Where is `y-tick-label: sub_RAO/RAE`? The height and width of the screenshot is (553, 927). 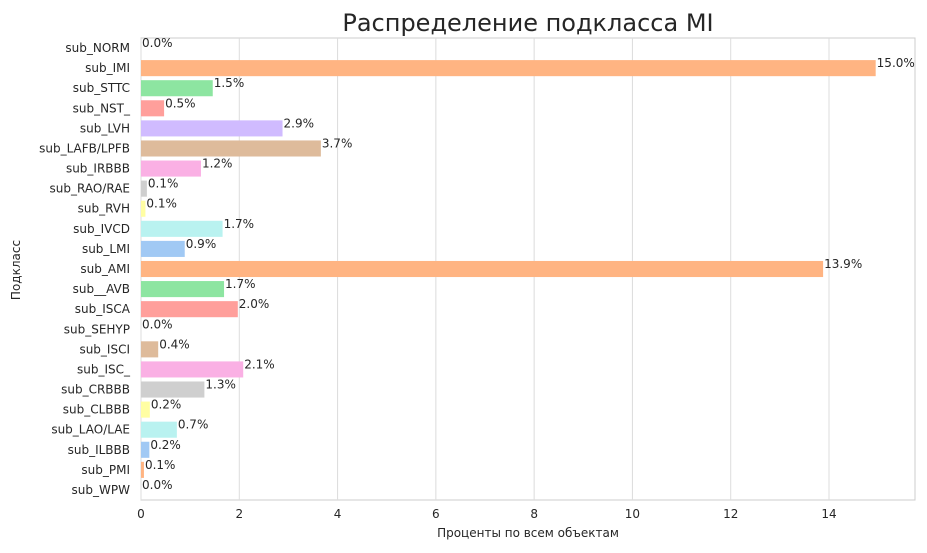 y-tick-label: sub_RAO/RAE is located at coordinates (90, 189).